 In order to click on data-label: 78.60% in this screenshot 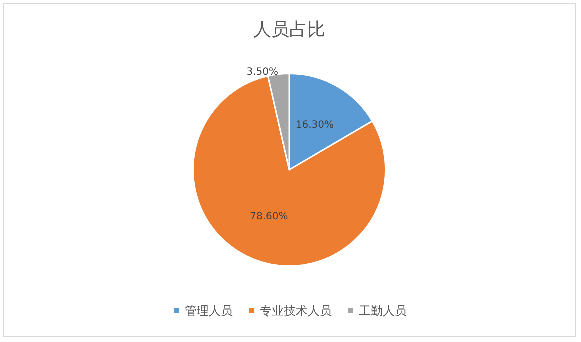, I will do `click(269, 216)`.